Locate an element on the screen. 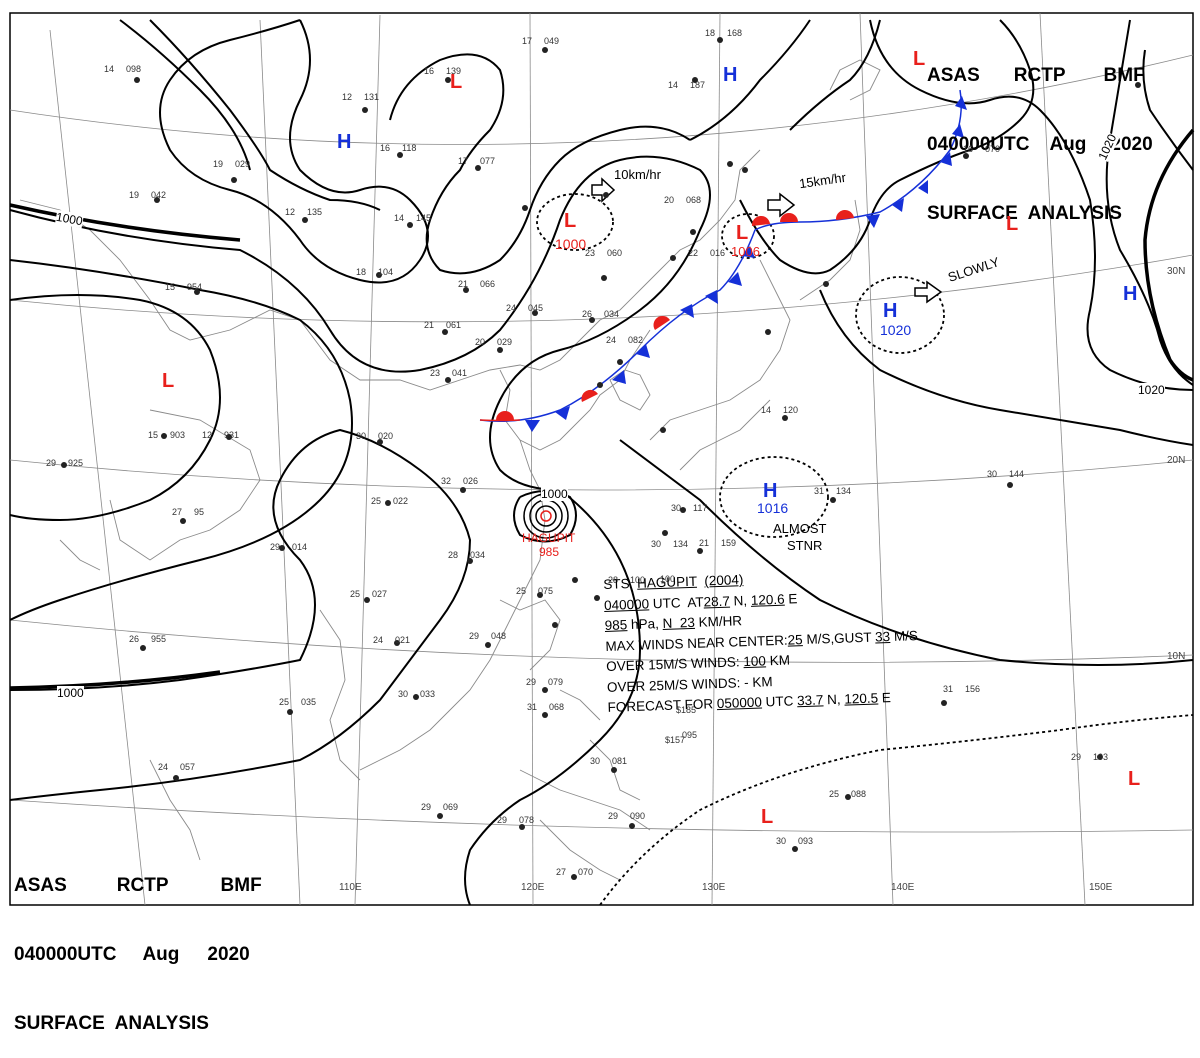  station-plot: 30 117 is located at coordinates (689, 508).